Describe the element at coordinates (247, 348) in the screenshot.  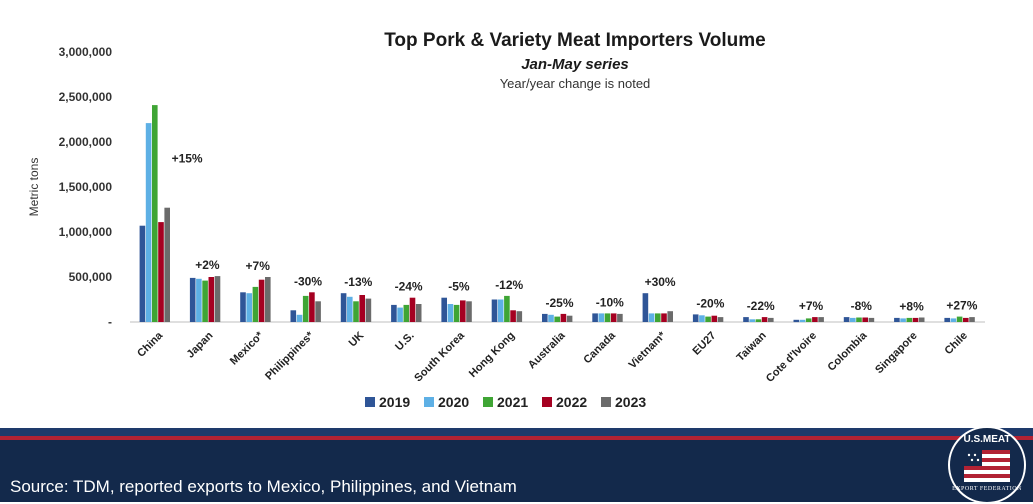
I see `x-tick-label: Mexico*` at that location.